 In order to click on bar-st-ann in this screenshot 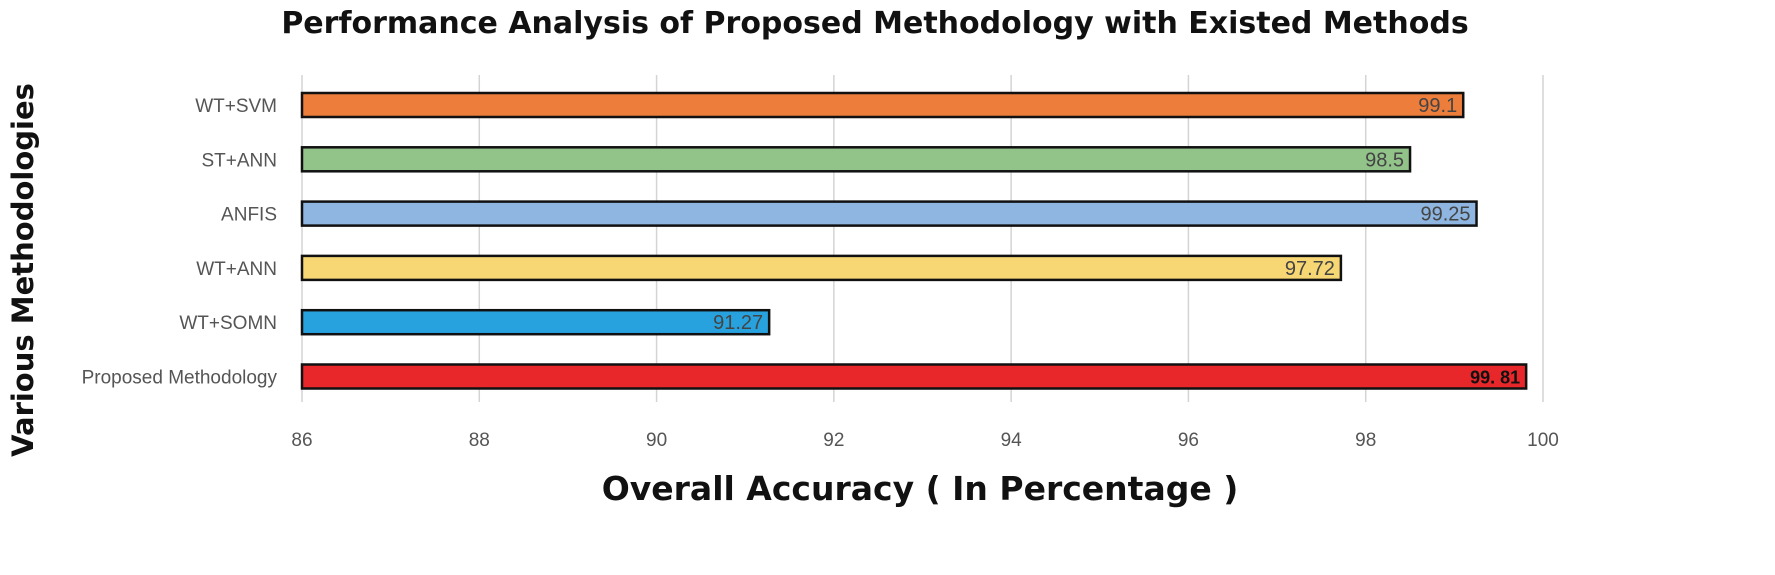, I will do `click(856, 159)`.